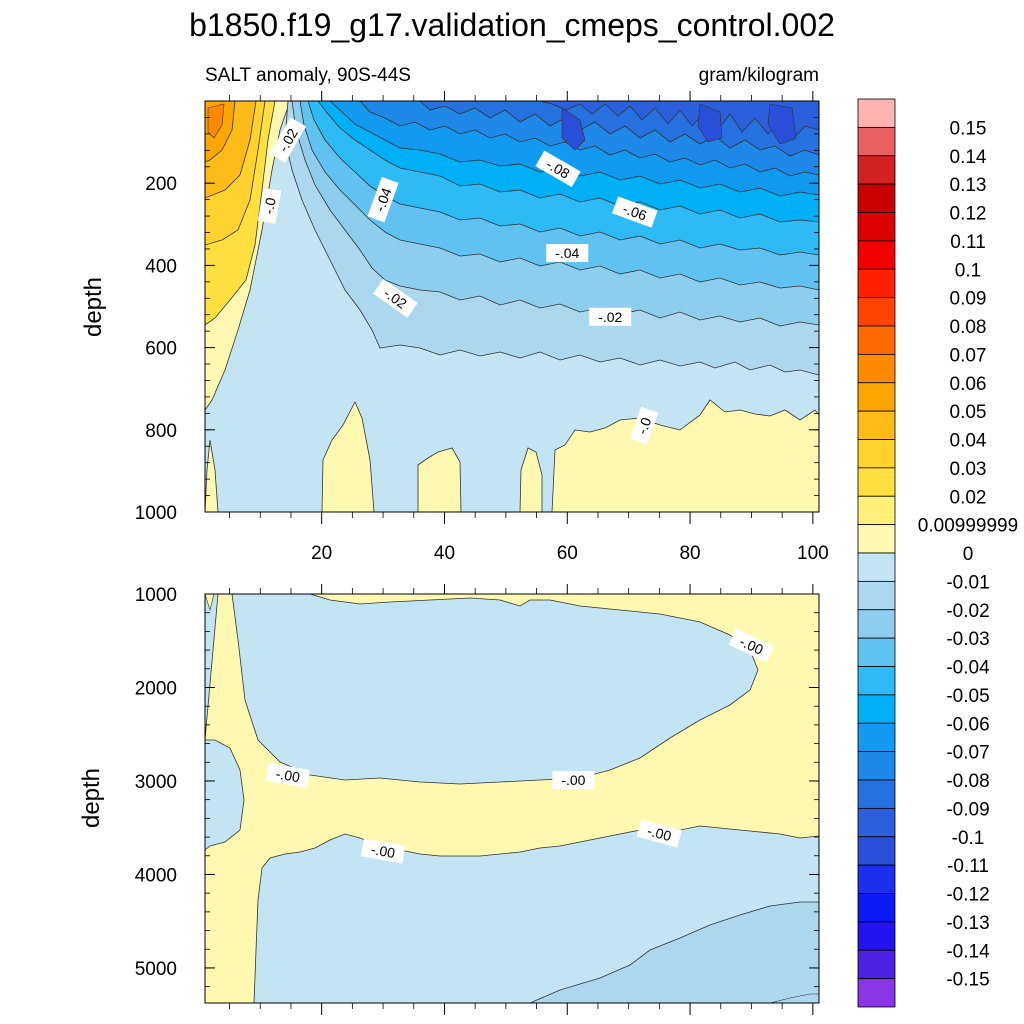  I want to click on colorbar-label: -0.07, so click(967, 753).